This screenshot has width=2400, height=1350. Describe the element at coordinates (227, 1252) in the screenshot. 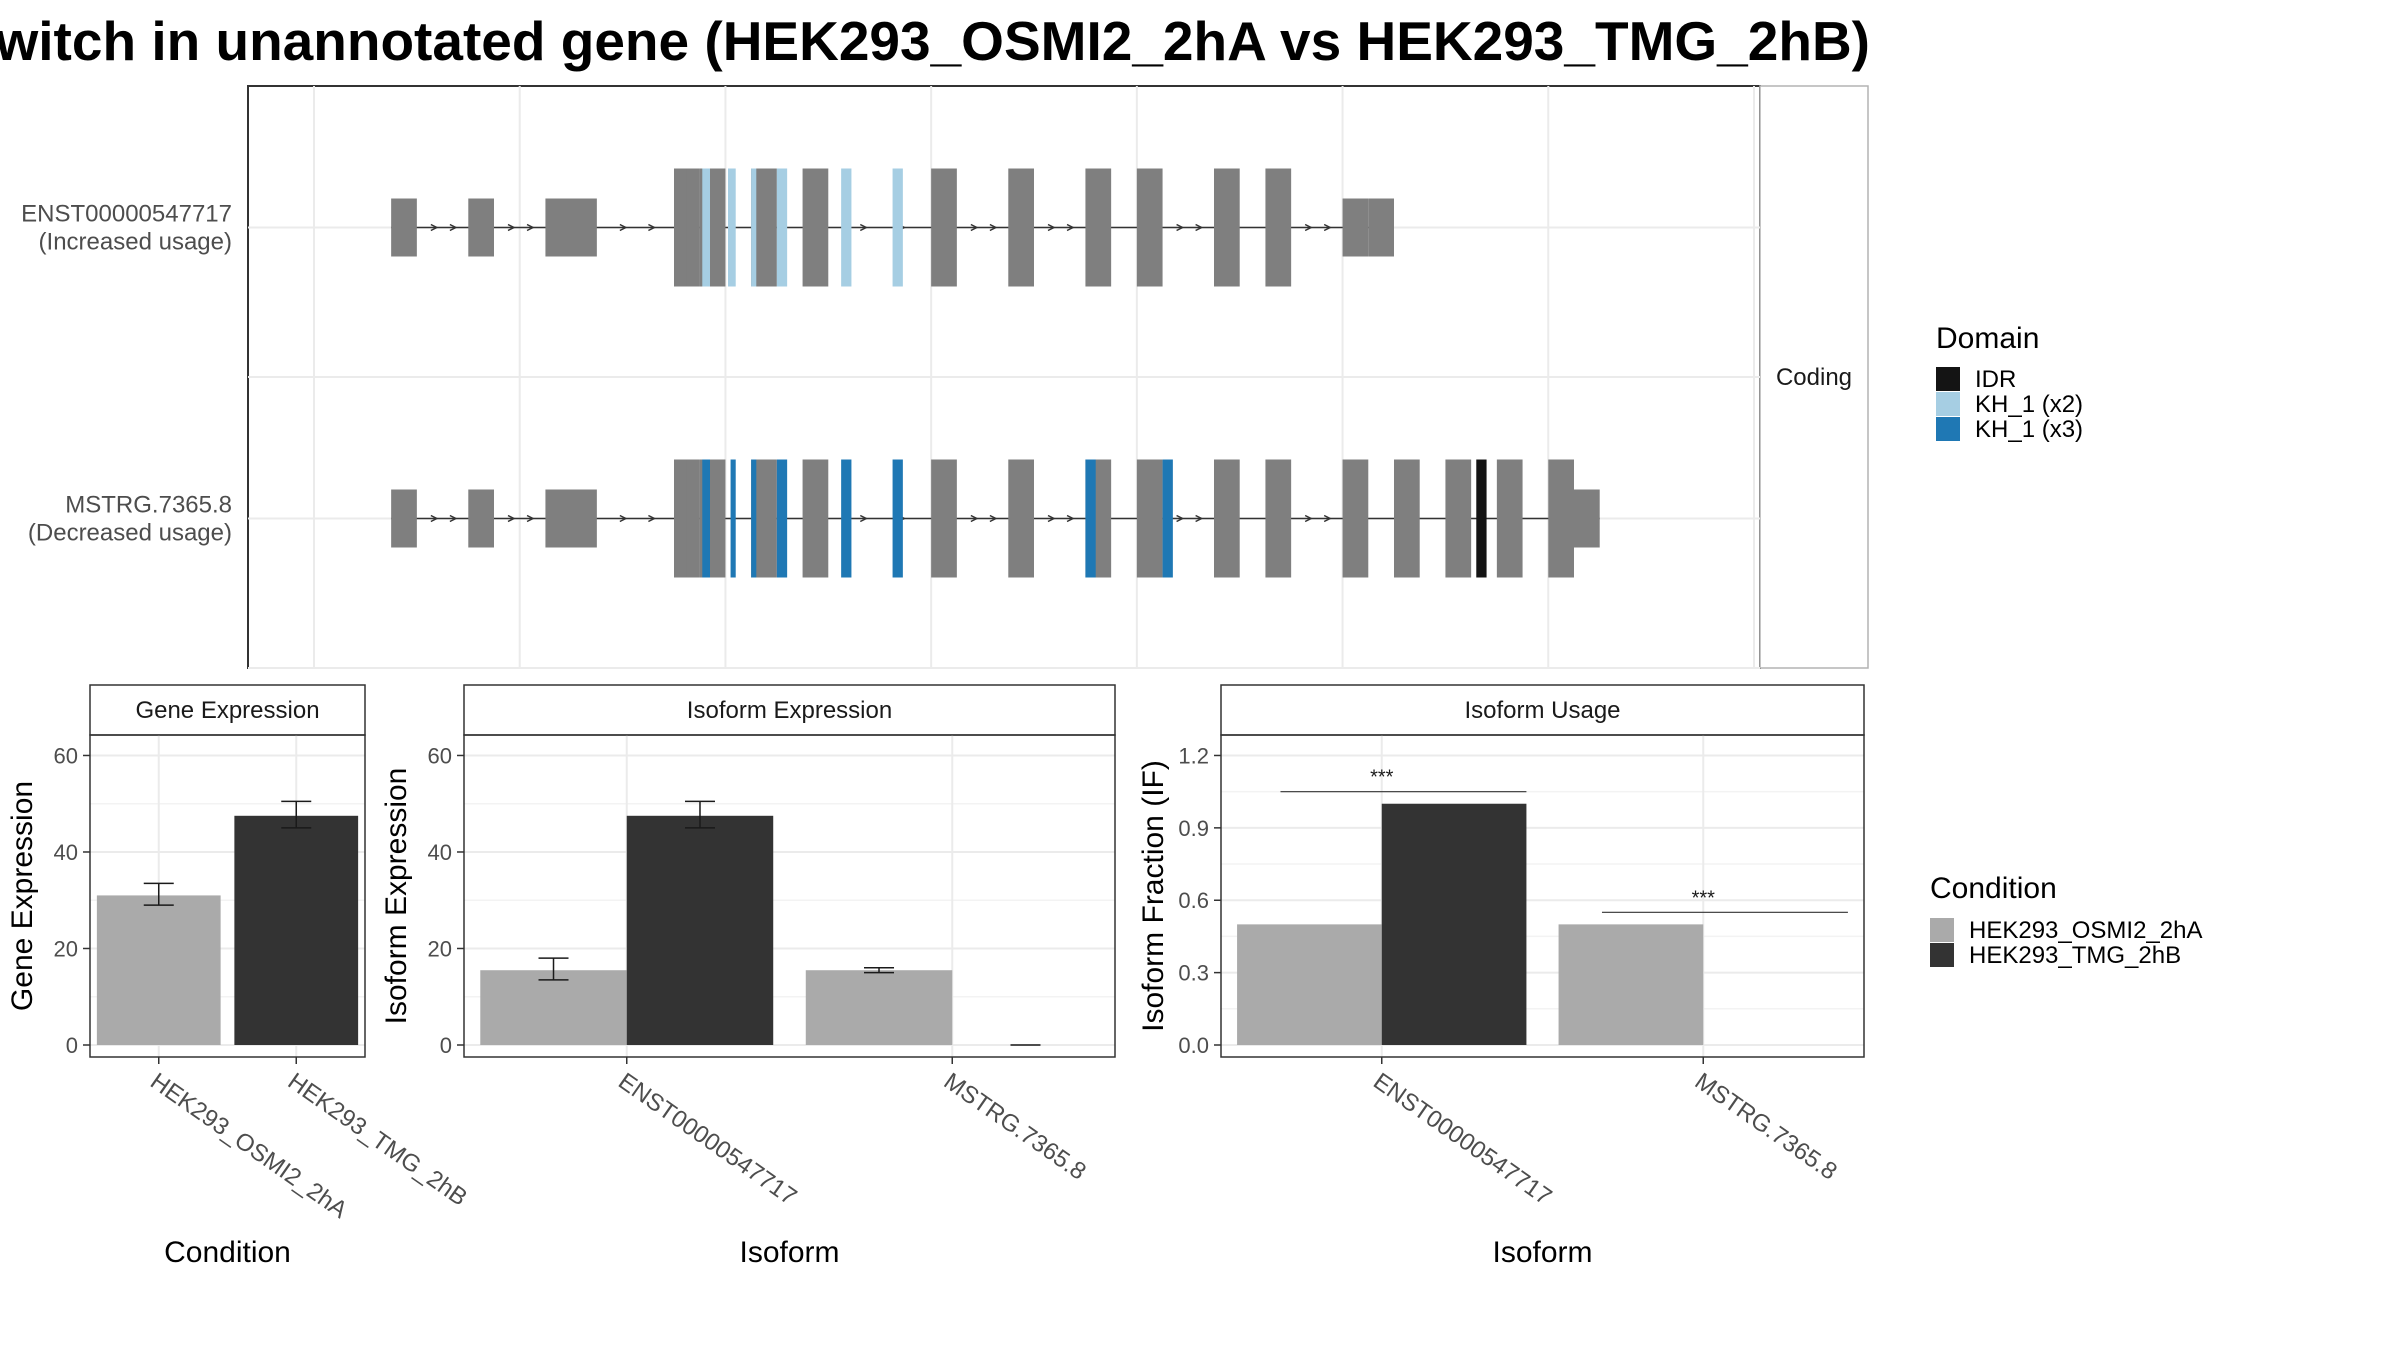

I see `x-axis-title: Condition` at that location.